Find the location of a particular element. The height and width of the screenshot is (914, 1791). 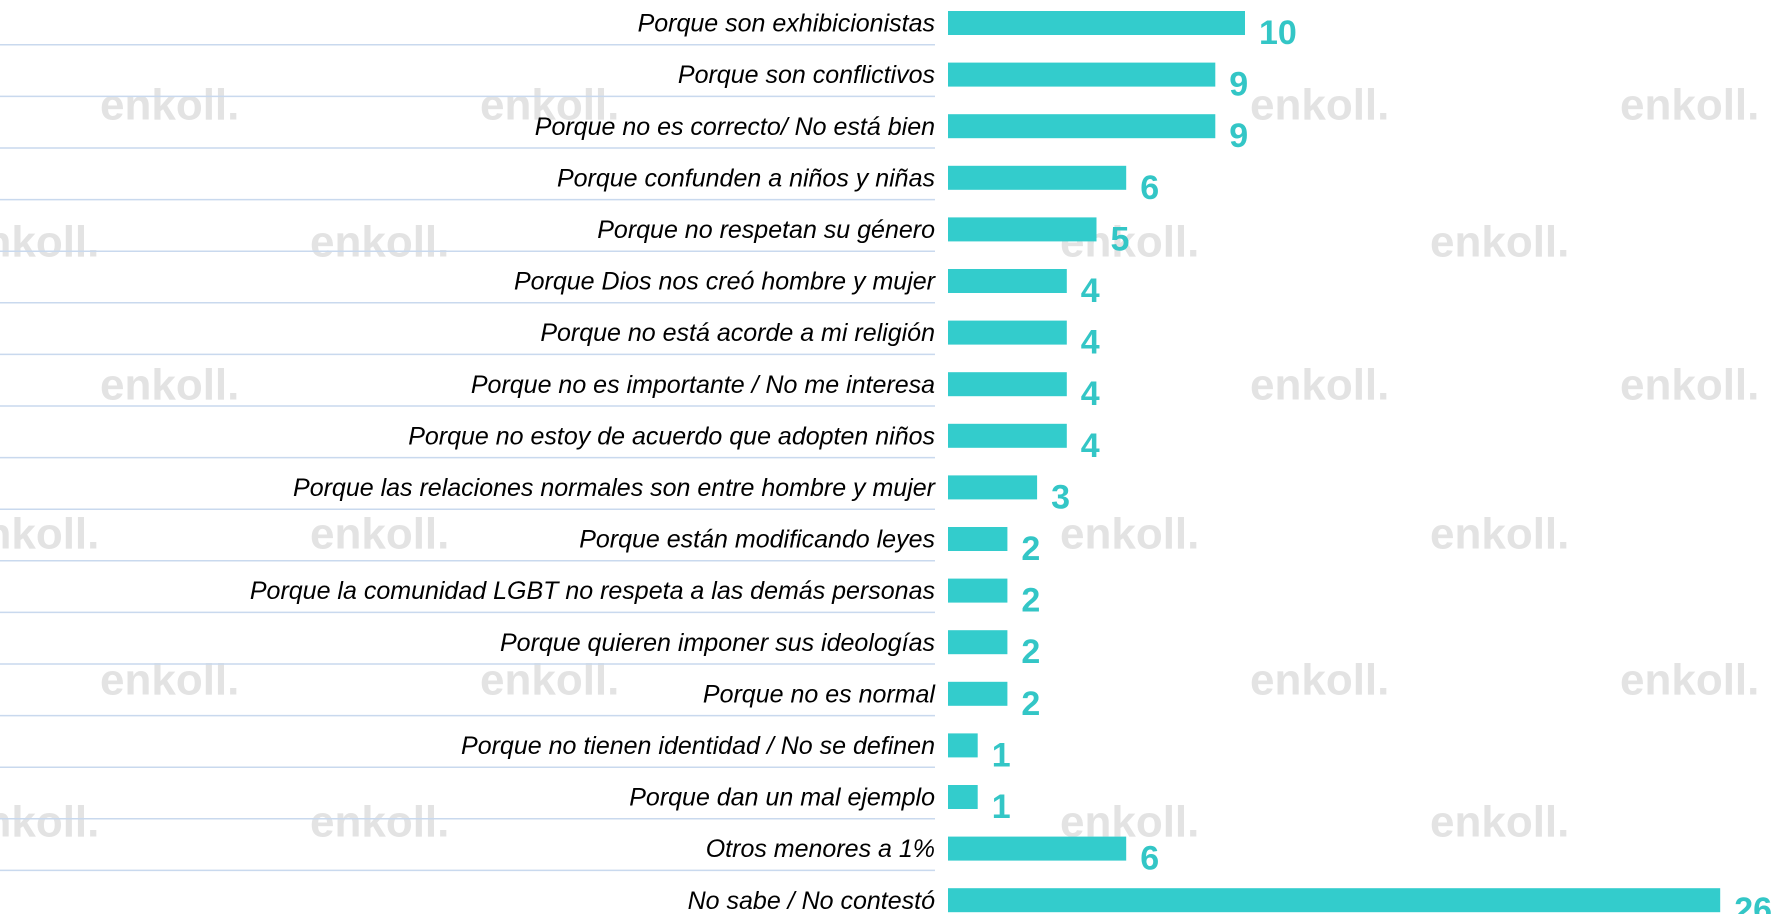

category-label: Otros menores a 1% is located at coordinates (820, 849).